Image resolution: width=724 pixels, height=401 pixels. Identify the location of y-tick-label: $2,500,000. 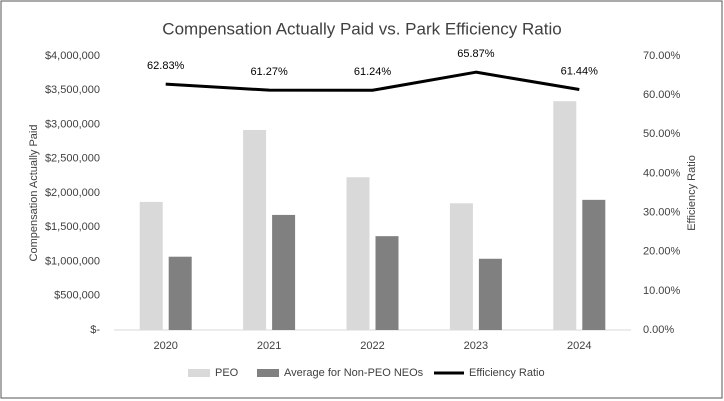
(72, 159).